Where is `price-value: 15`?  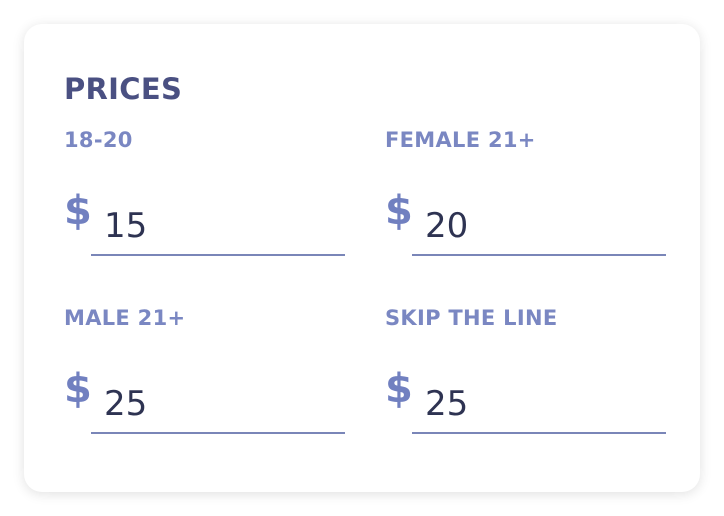 price-value: 15 is located at coordinates (126, 226).